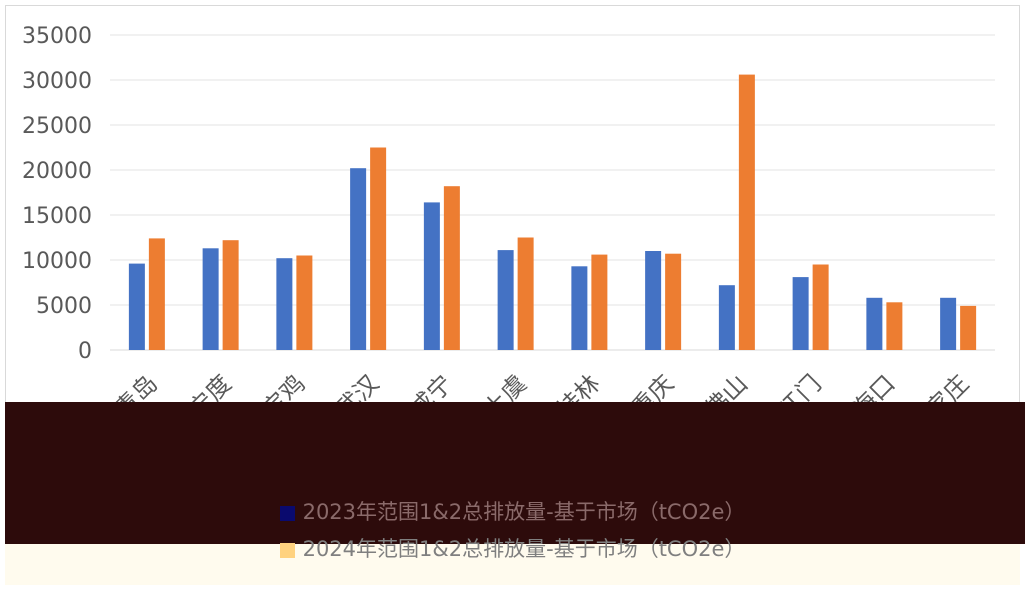  What do you see at coordinates (287, 513) in the screenshot?
I see `legend-swatch-2023` at bounding box center [287, 513].